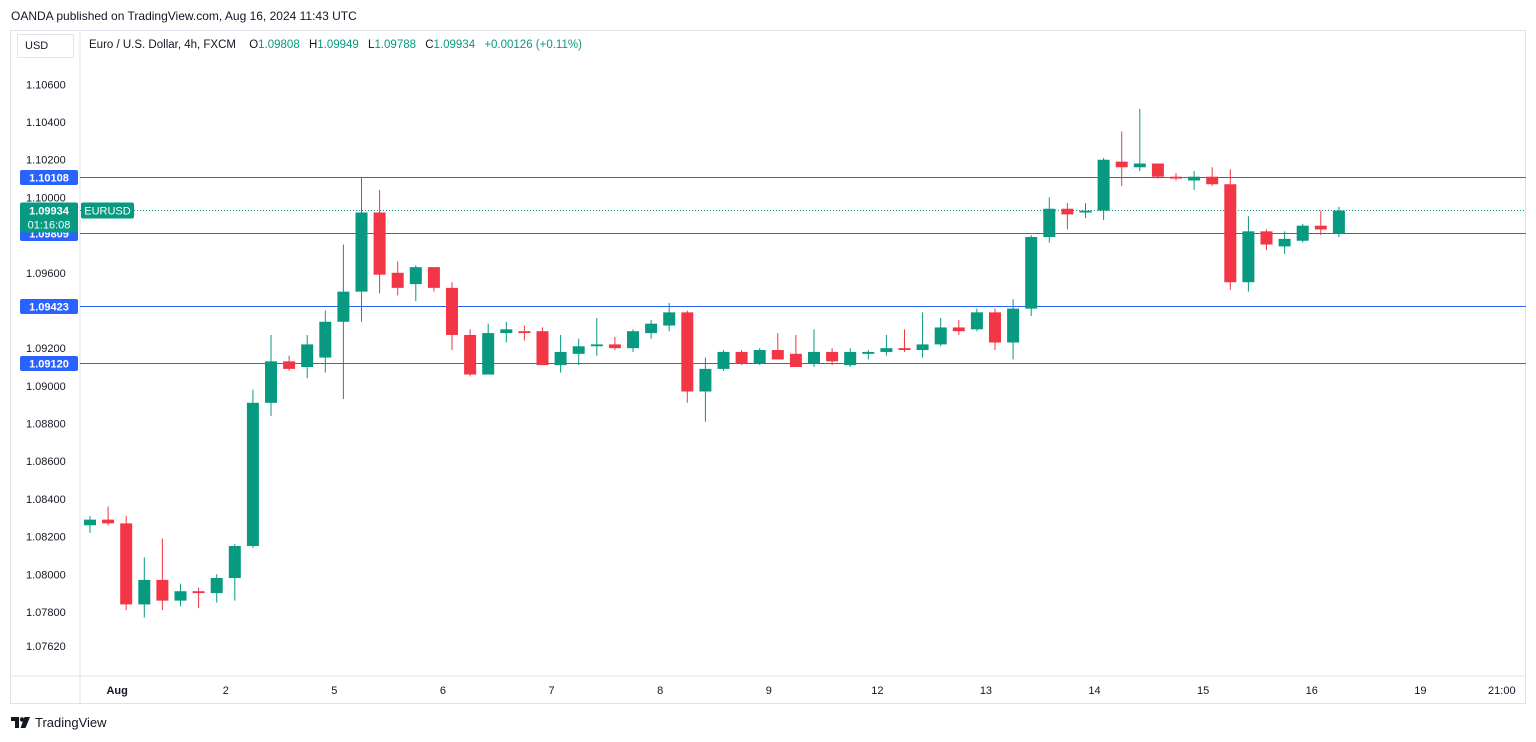 This screenshot has width=1536, height=742. I want to click on level-label: 1.09120, so click(49, 365).